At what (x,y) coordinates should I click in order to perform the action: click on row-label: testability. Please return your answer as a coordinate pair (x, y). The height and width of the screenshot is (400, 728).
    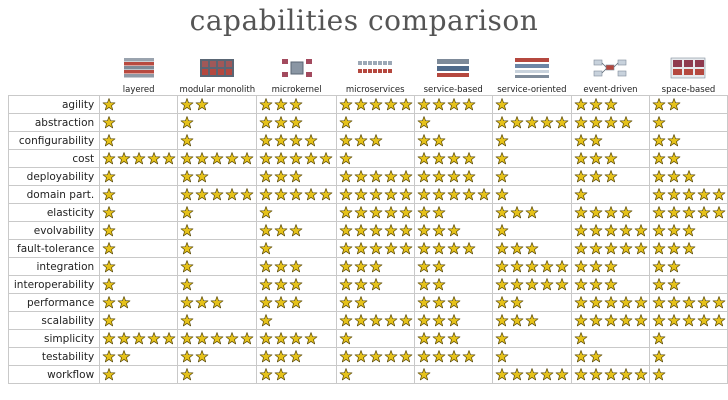
    Looking at the image, I should click on (54, 356).